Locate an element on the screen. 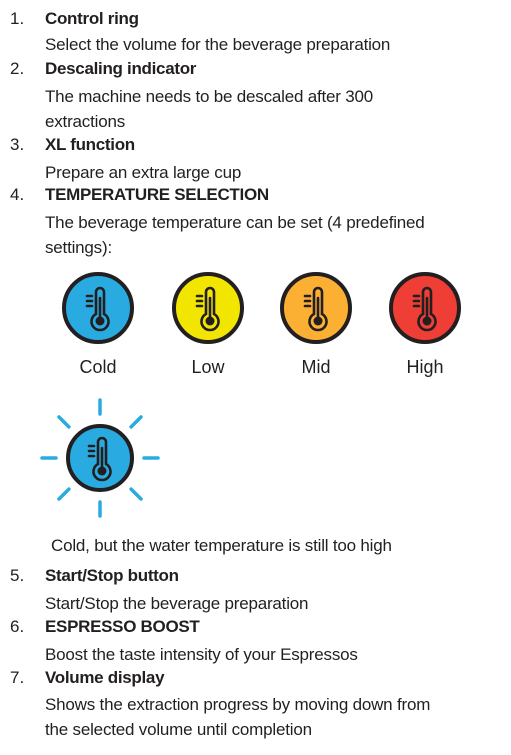 The image size is (511, 755). temperature-label-mid: Mid is located at coordinates (316, 367).